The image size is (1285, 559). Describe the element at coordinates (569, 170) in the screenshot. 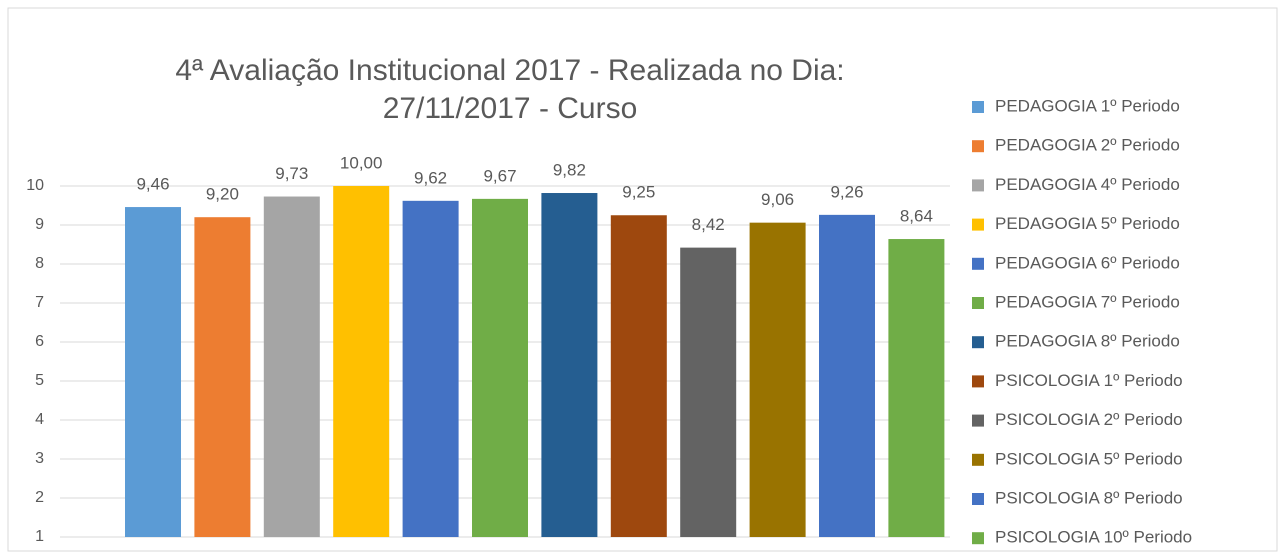

I see `data-label: 9,82` at that location.